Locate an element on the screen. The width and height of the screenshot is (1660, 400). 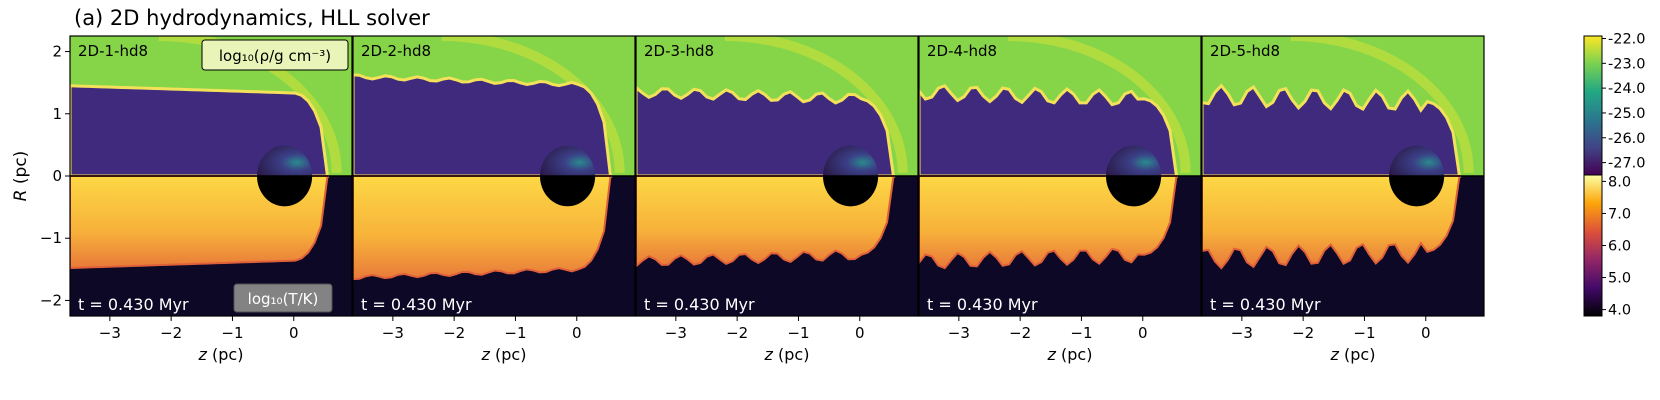
y-tick-label: 2 is located at coordinates (57, 52).